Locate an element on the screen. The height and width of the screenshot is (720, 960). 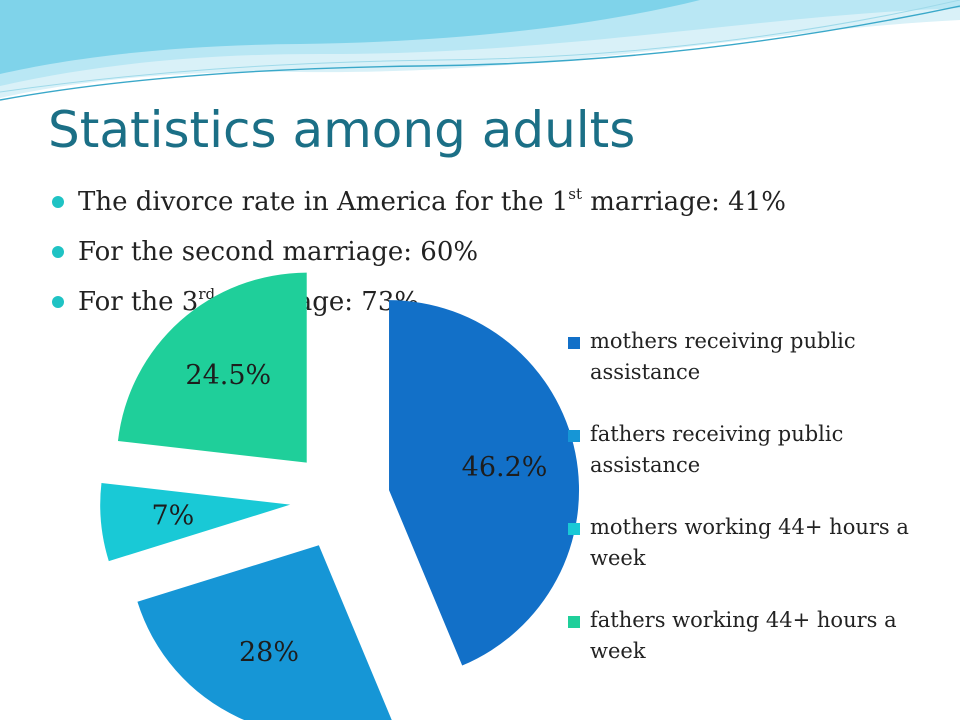
bullet-text-sup: st is located at coordinates (575, 194).